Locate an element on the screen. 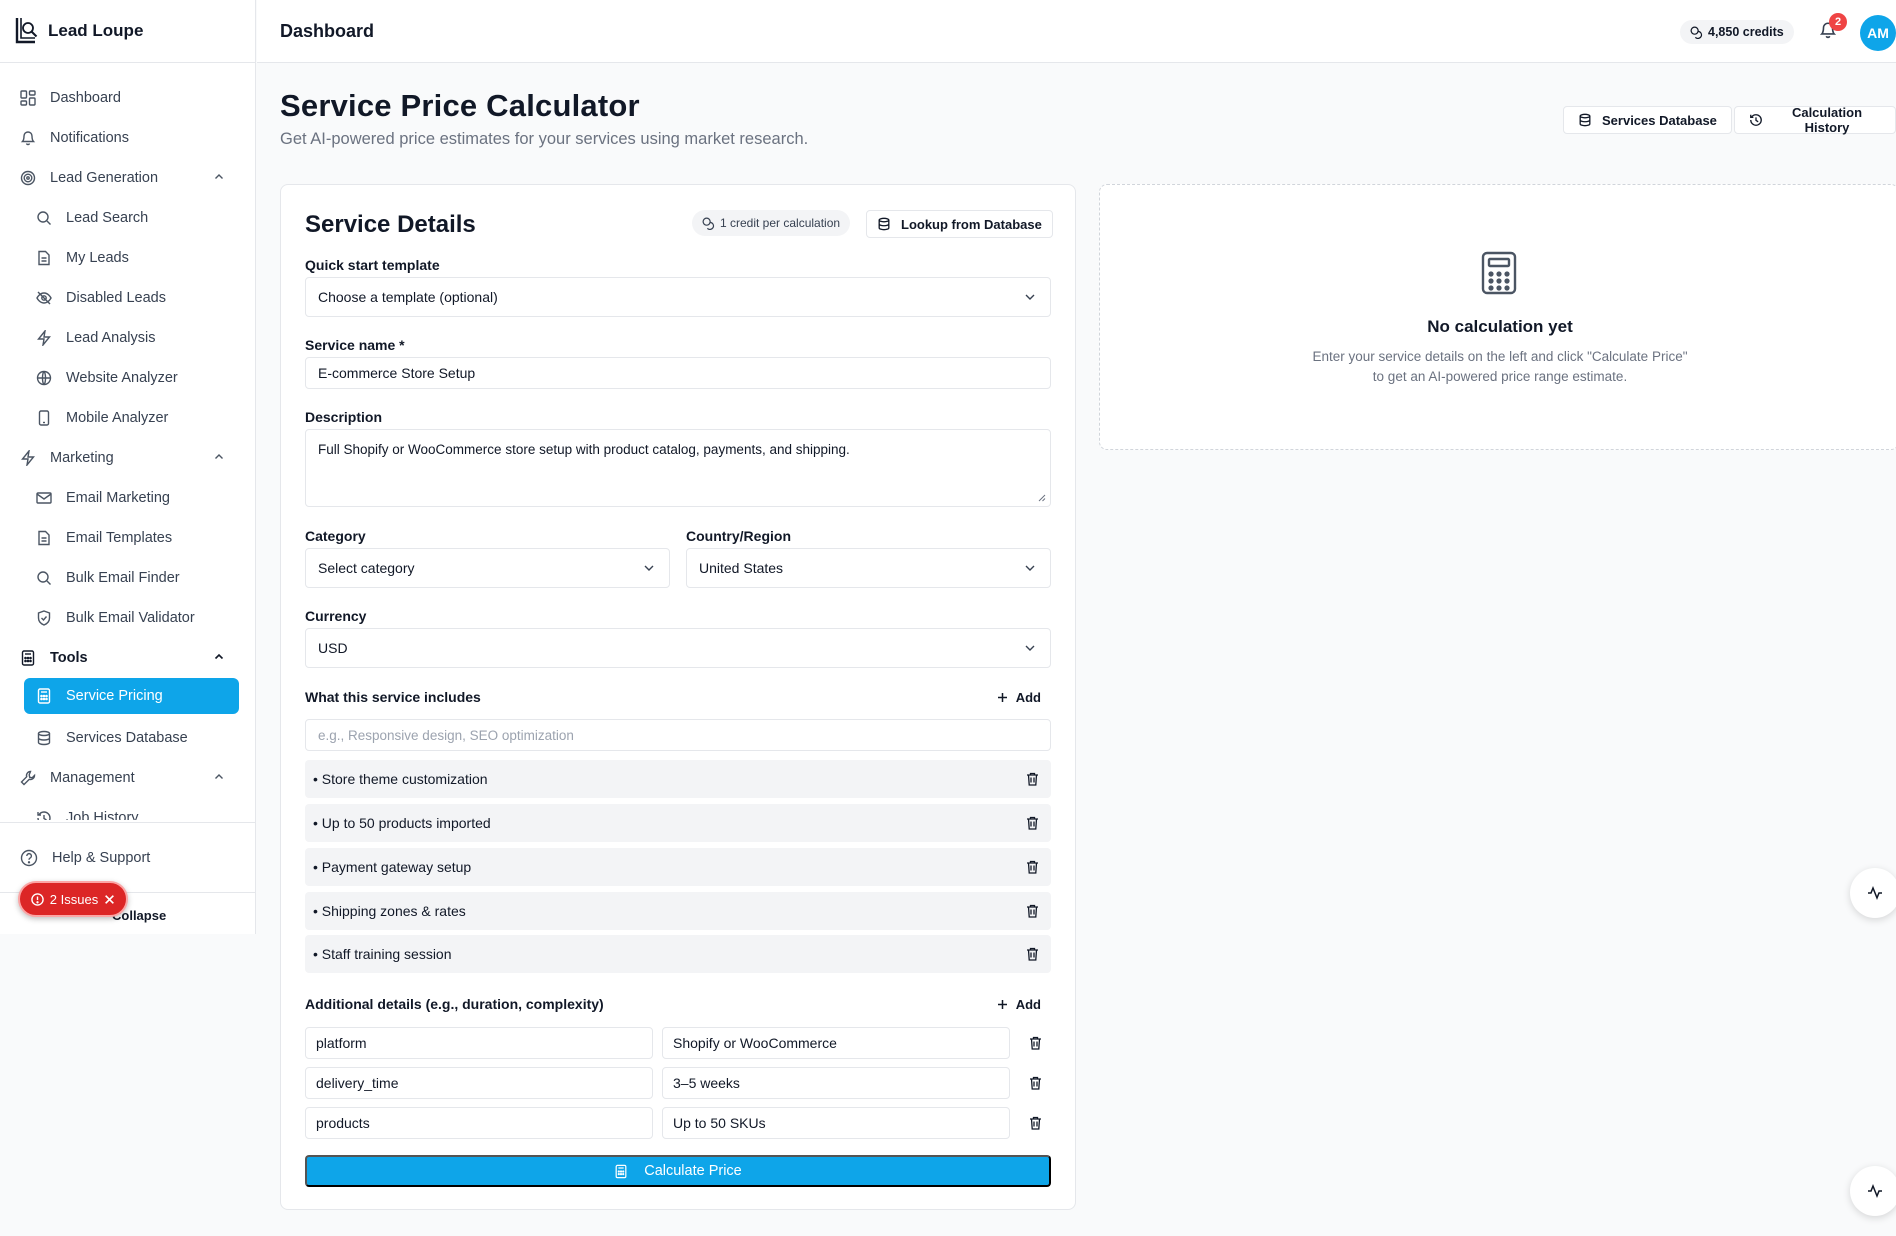 The width and height of the screenshot is (1896, 1236). detail-key-input: delivery_time is located at coordinates (479, 1083).